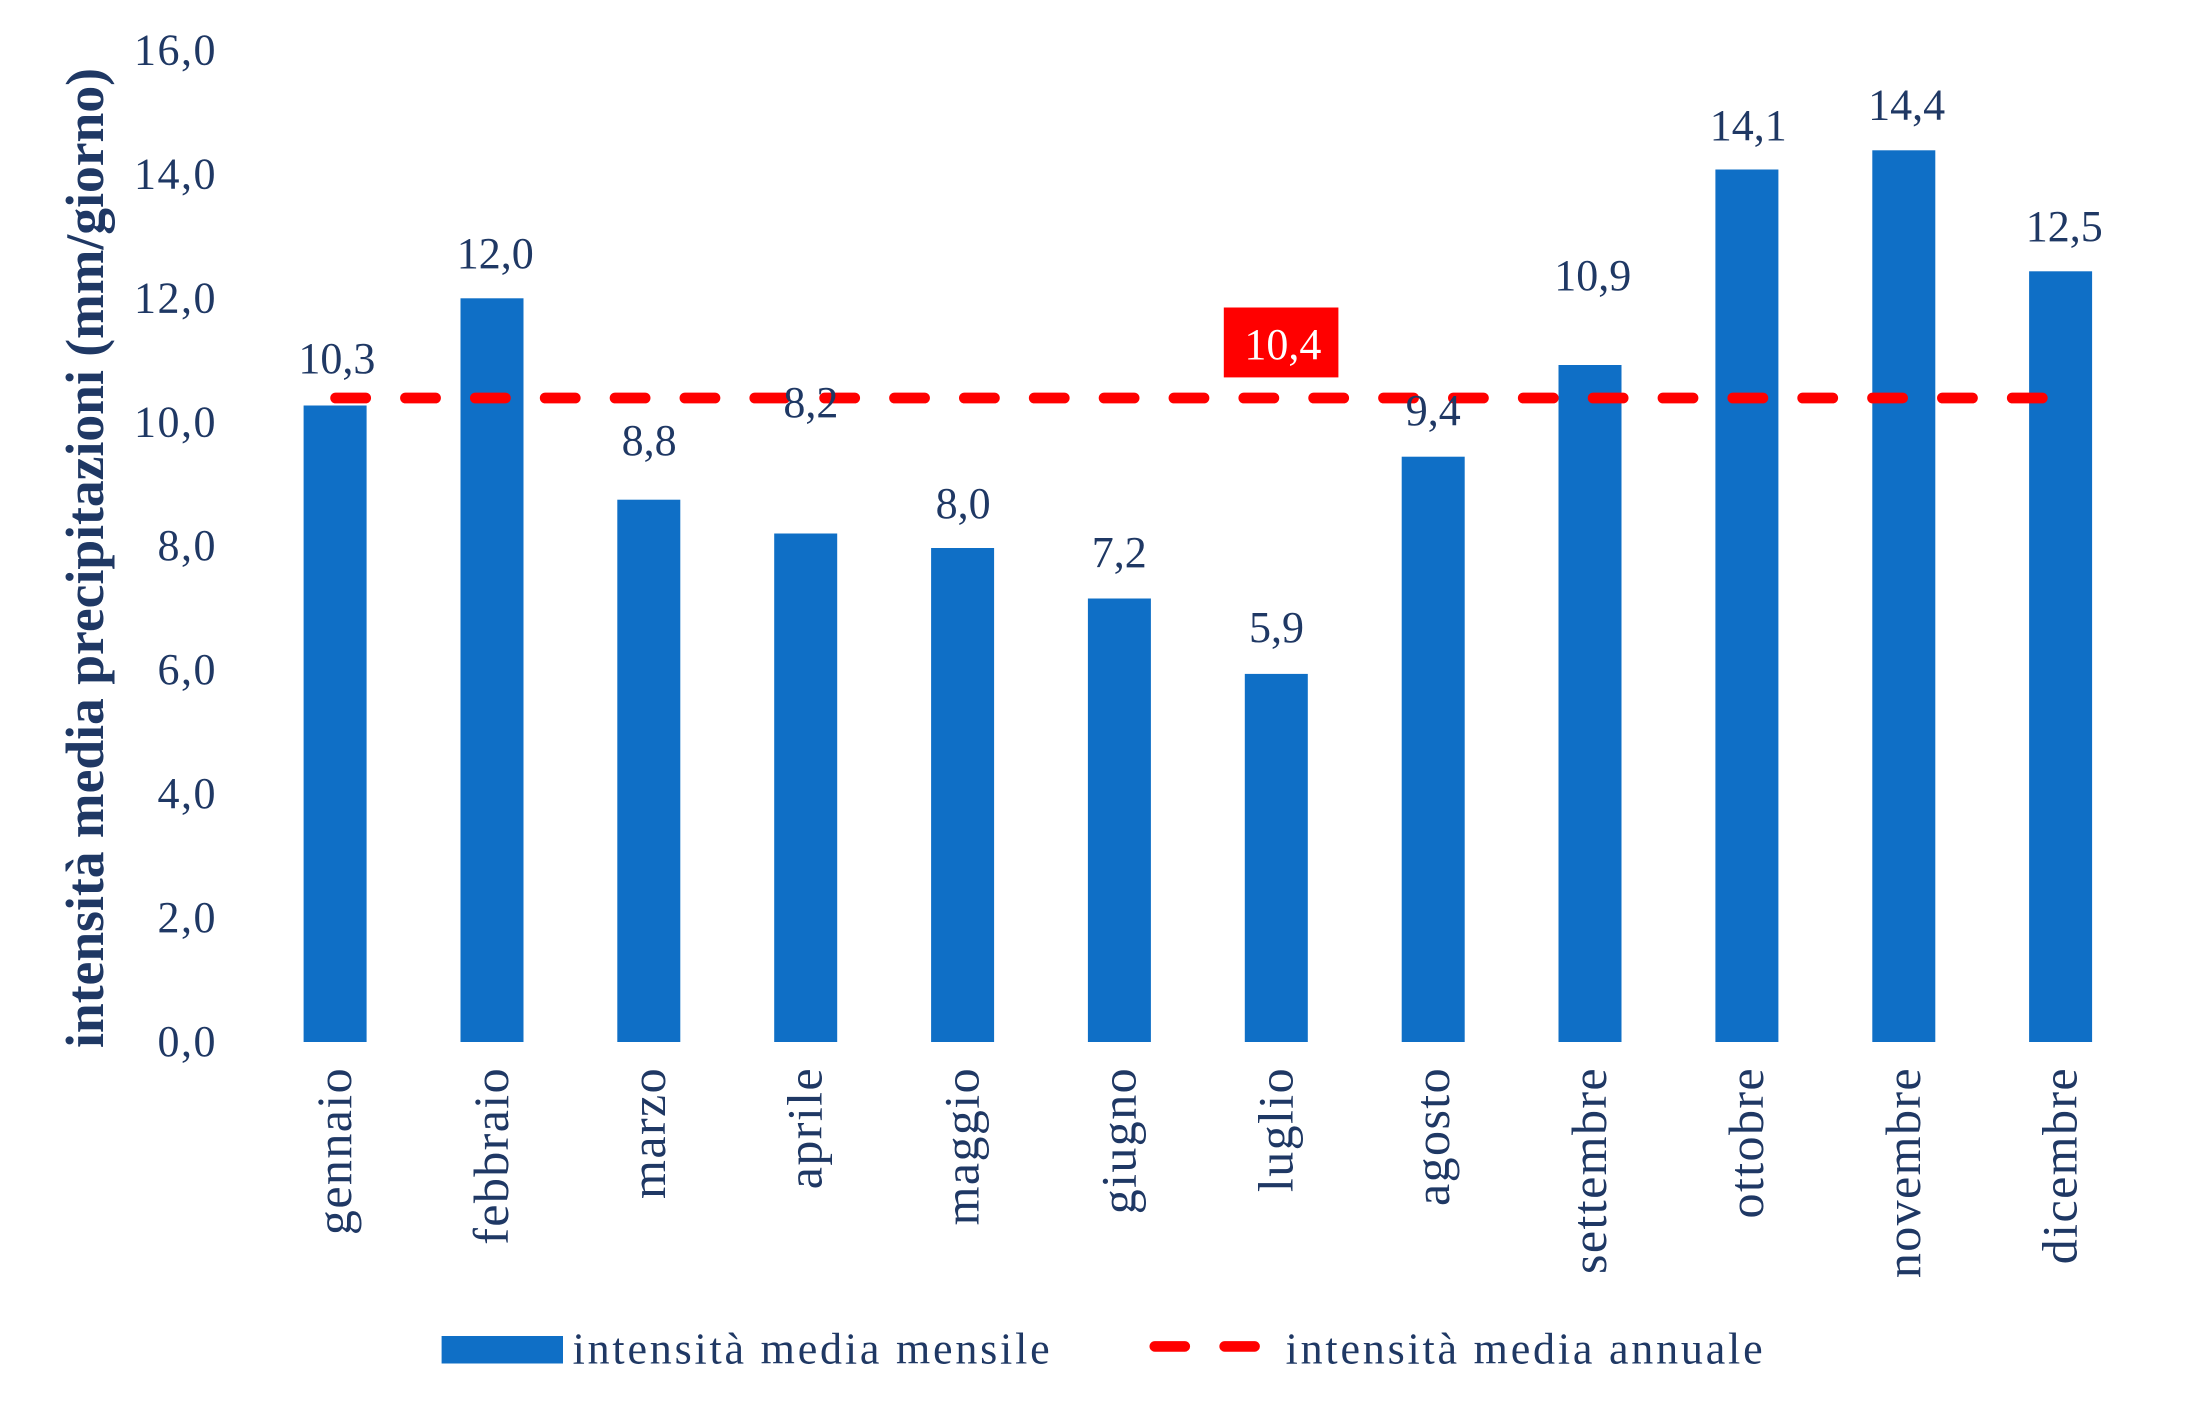 The image size is (2190, 1415). What do you see at coordinates (813, 1349) in the screenshot?
I see `svg-text: intensità media mensile` at bounding box center [813, 1349].